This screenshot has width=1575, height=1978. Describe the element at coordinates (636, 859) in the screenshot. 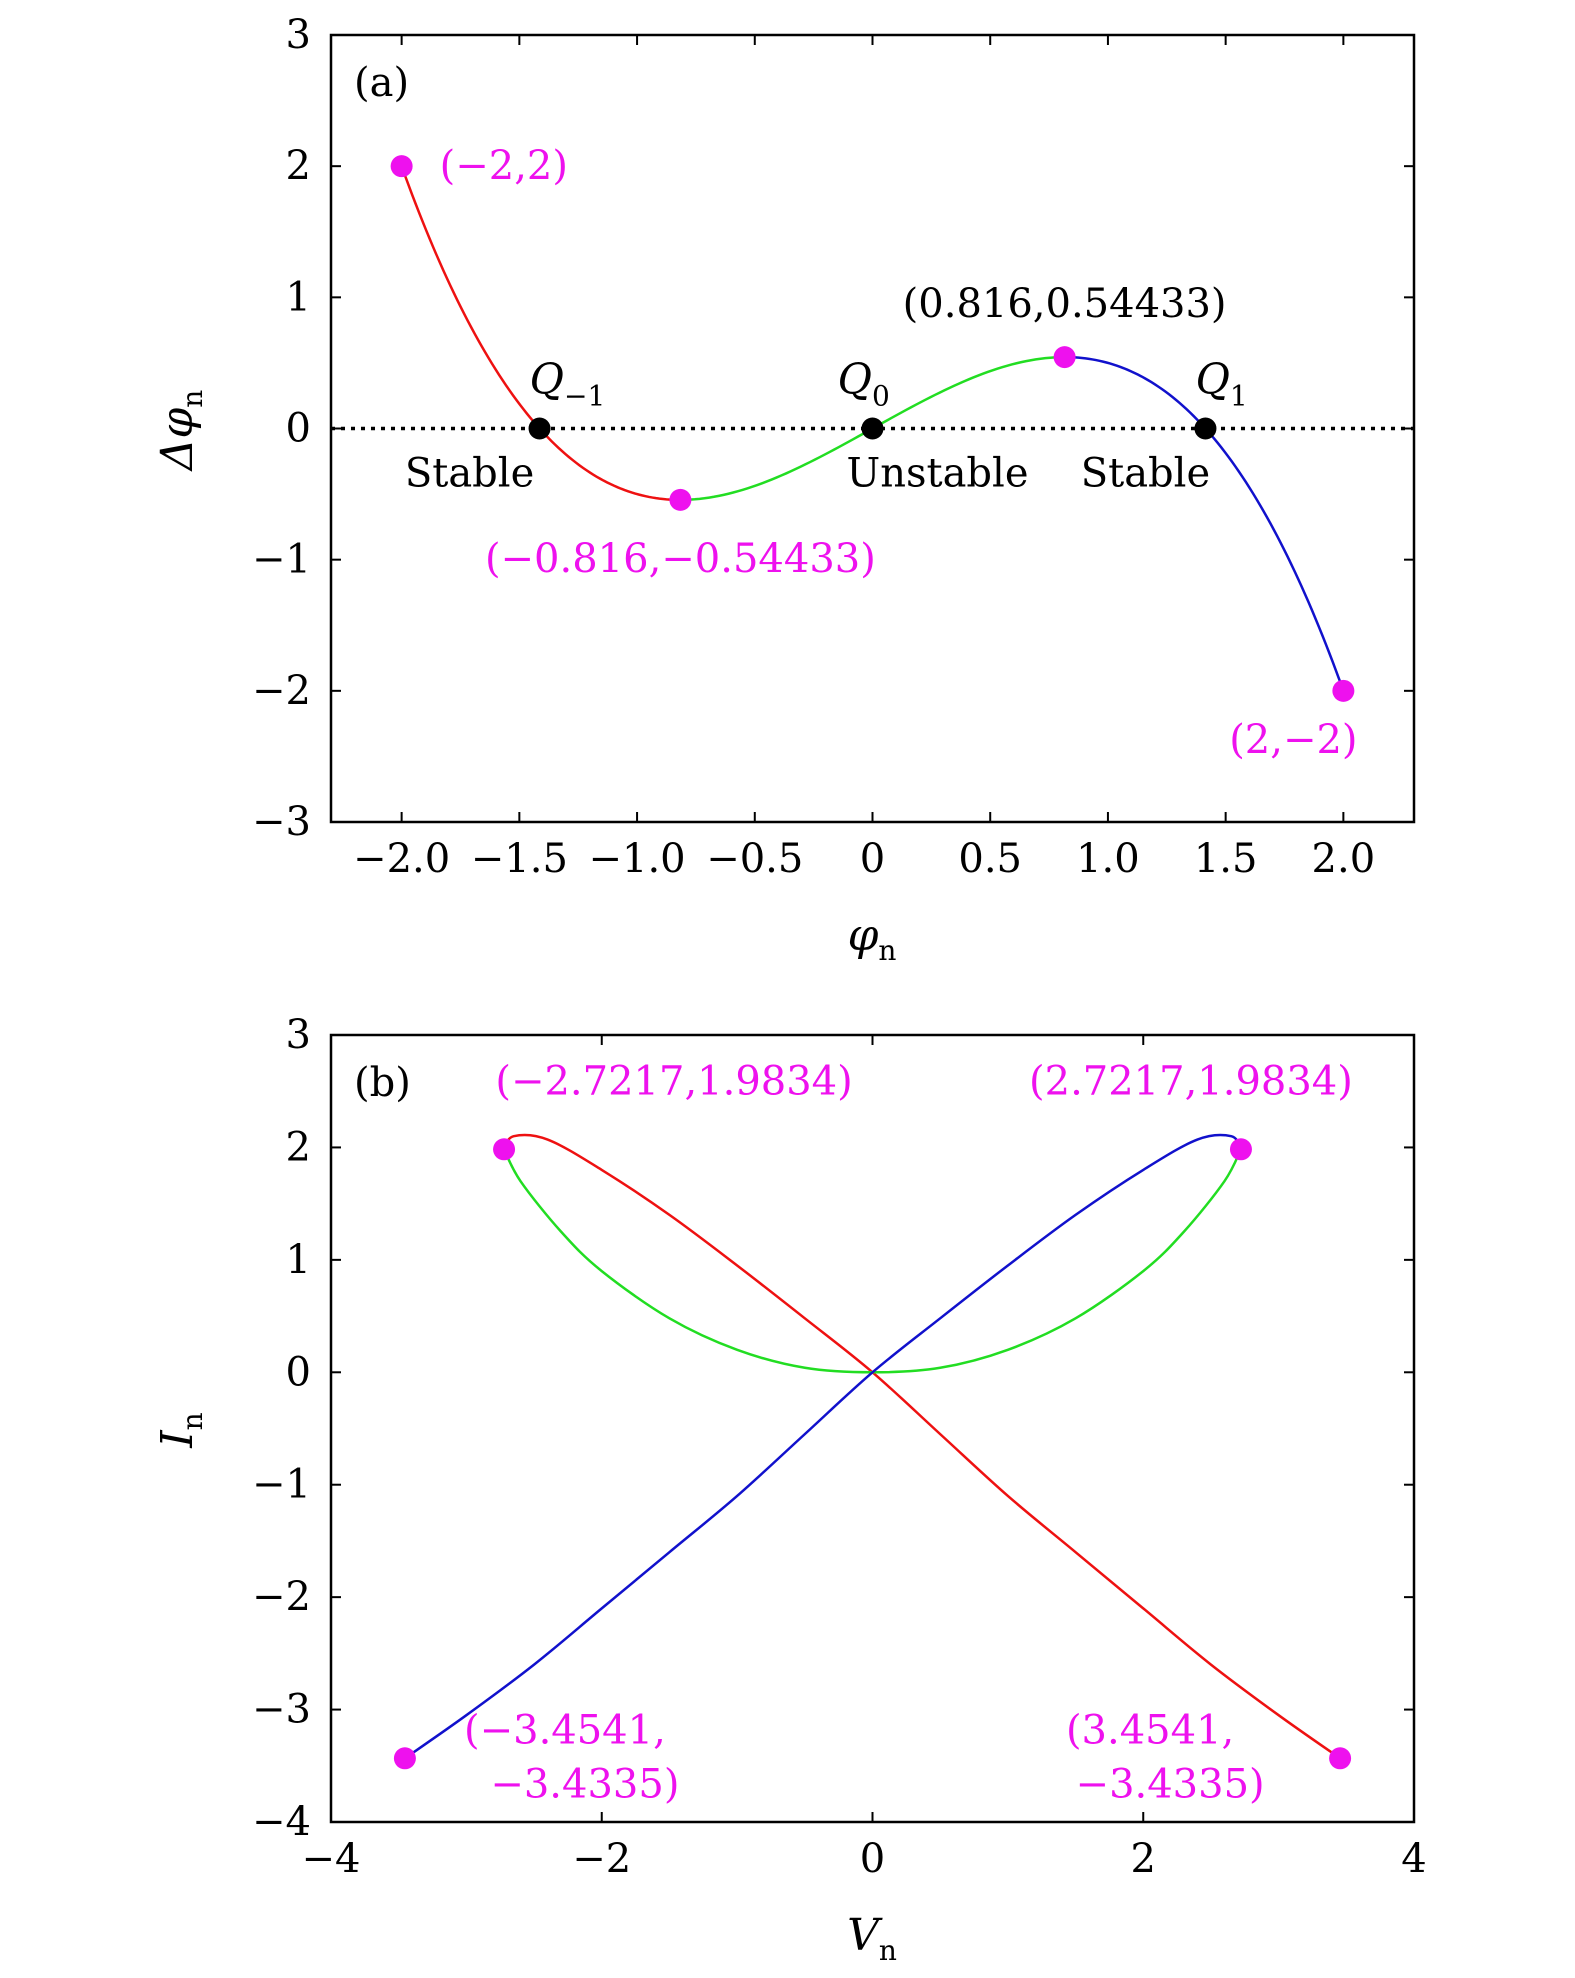

I see `panel-a-xtick-label: −1.0` at that location.